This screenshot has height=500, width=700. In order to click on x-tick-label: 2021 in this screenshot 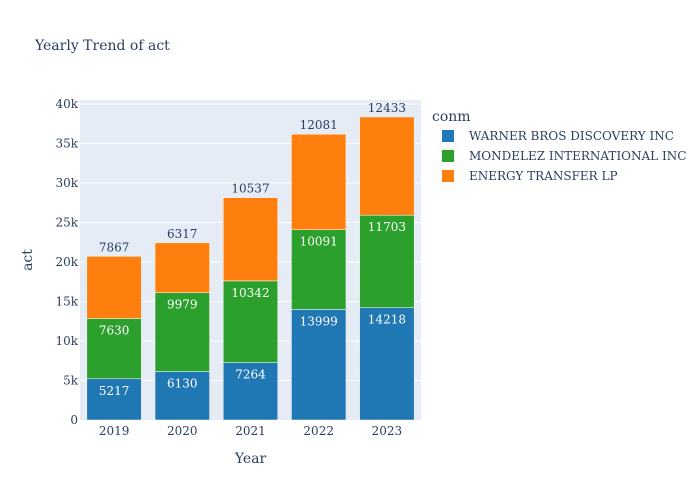, I will do `click(250, 431)`.